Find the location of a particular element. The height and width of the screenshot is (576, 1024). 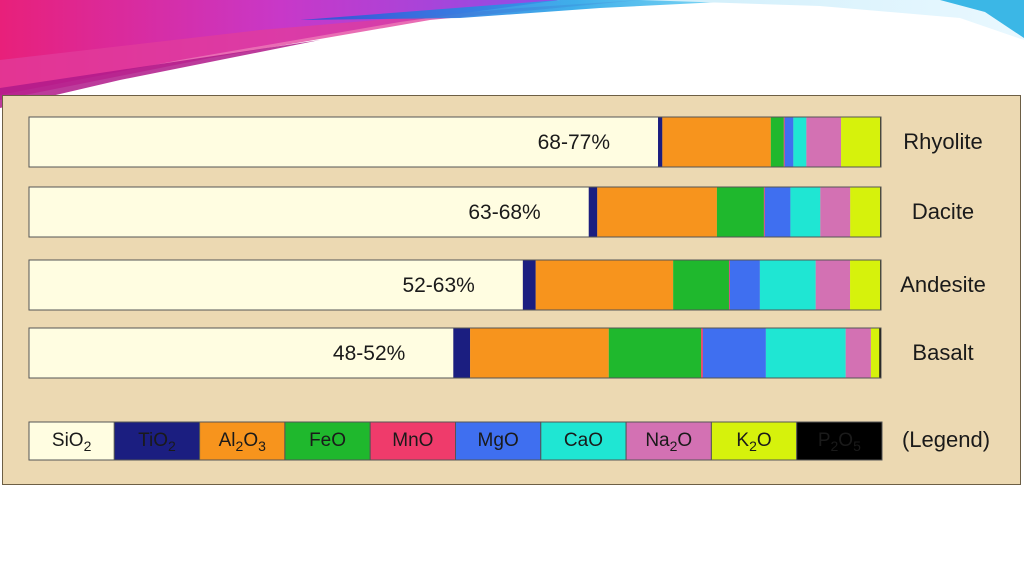

legend-swatch-cao is located at coordinates (583, 441).